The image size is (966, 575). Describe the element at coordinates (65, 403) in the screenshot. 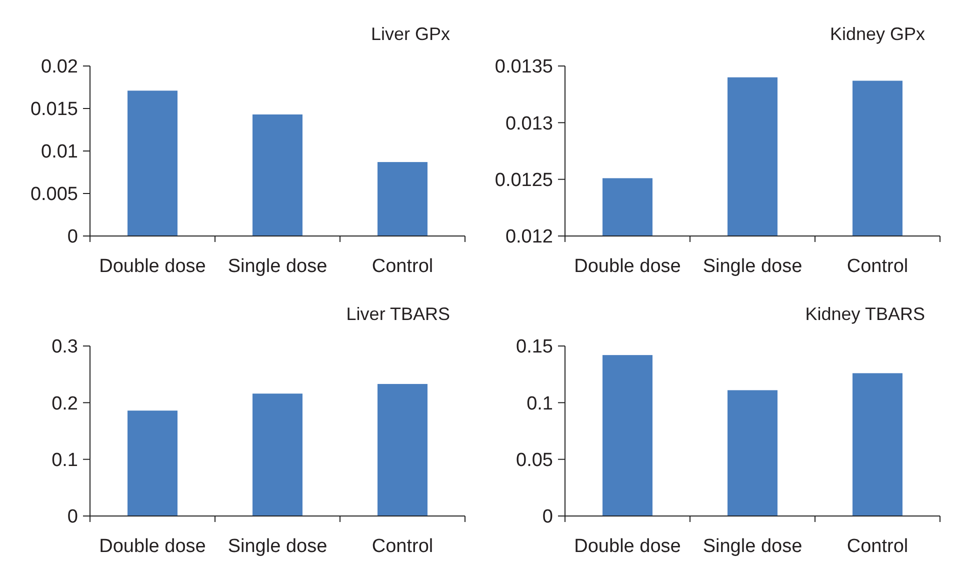

I see `y-tick-label: 0.2` at that location.